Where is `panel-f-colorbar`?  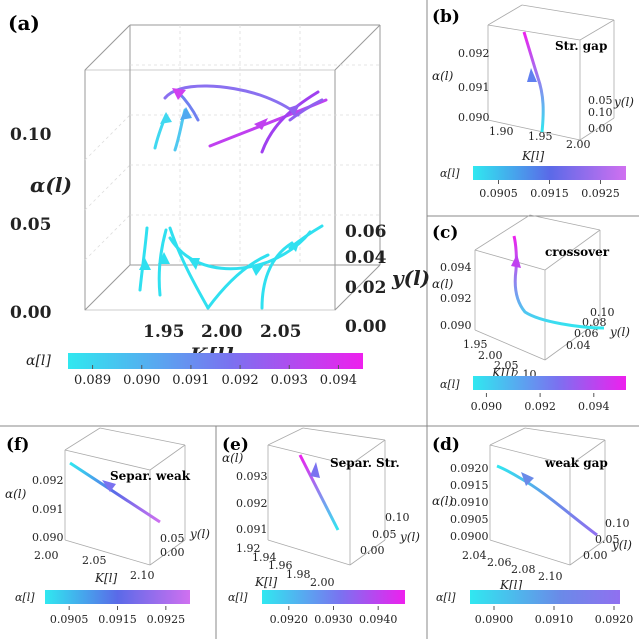
panel-f-colorbar is located at coordinates (117, 597).